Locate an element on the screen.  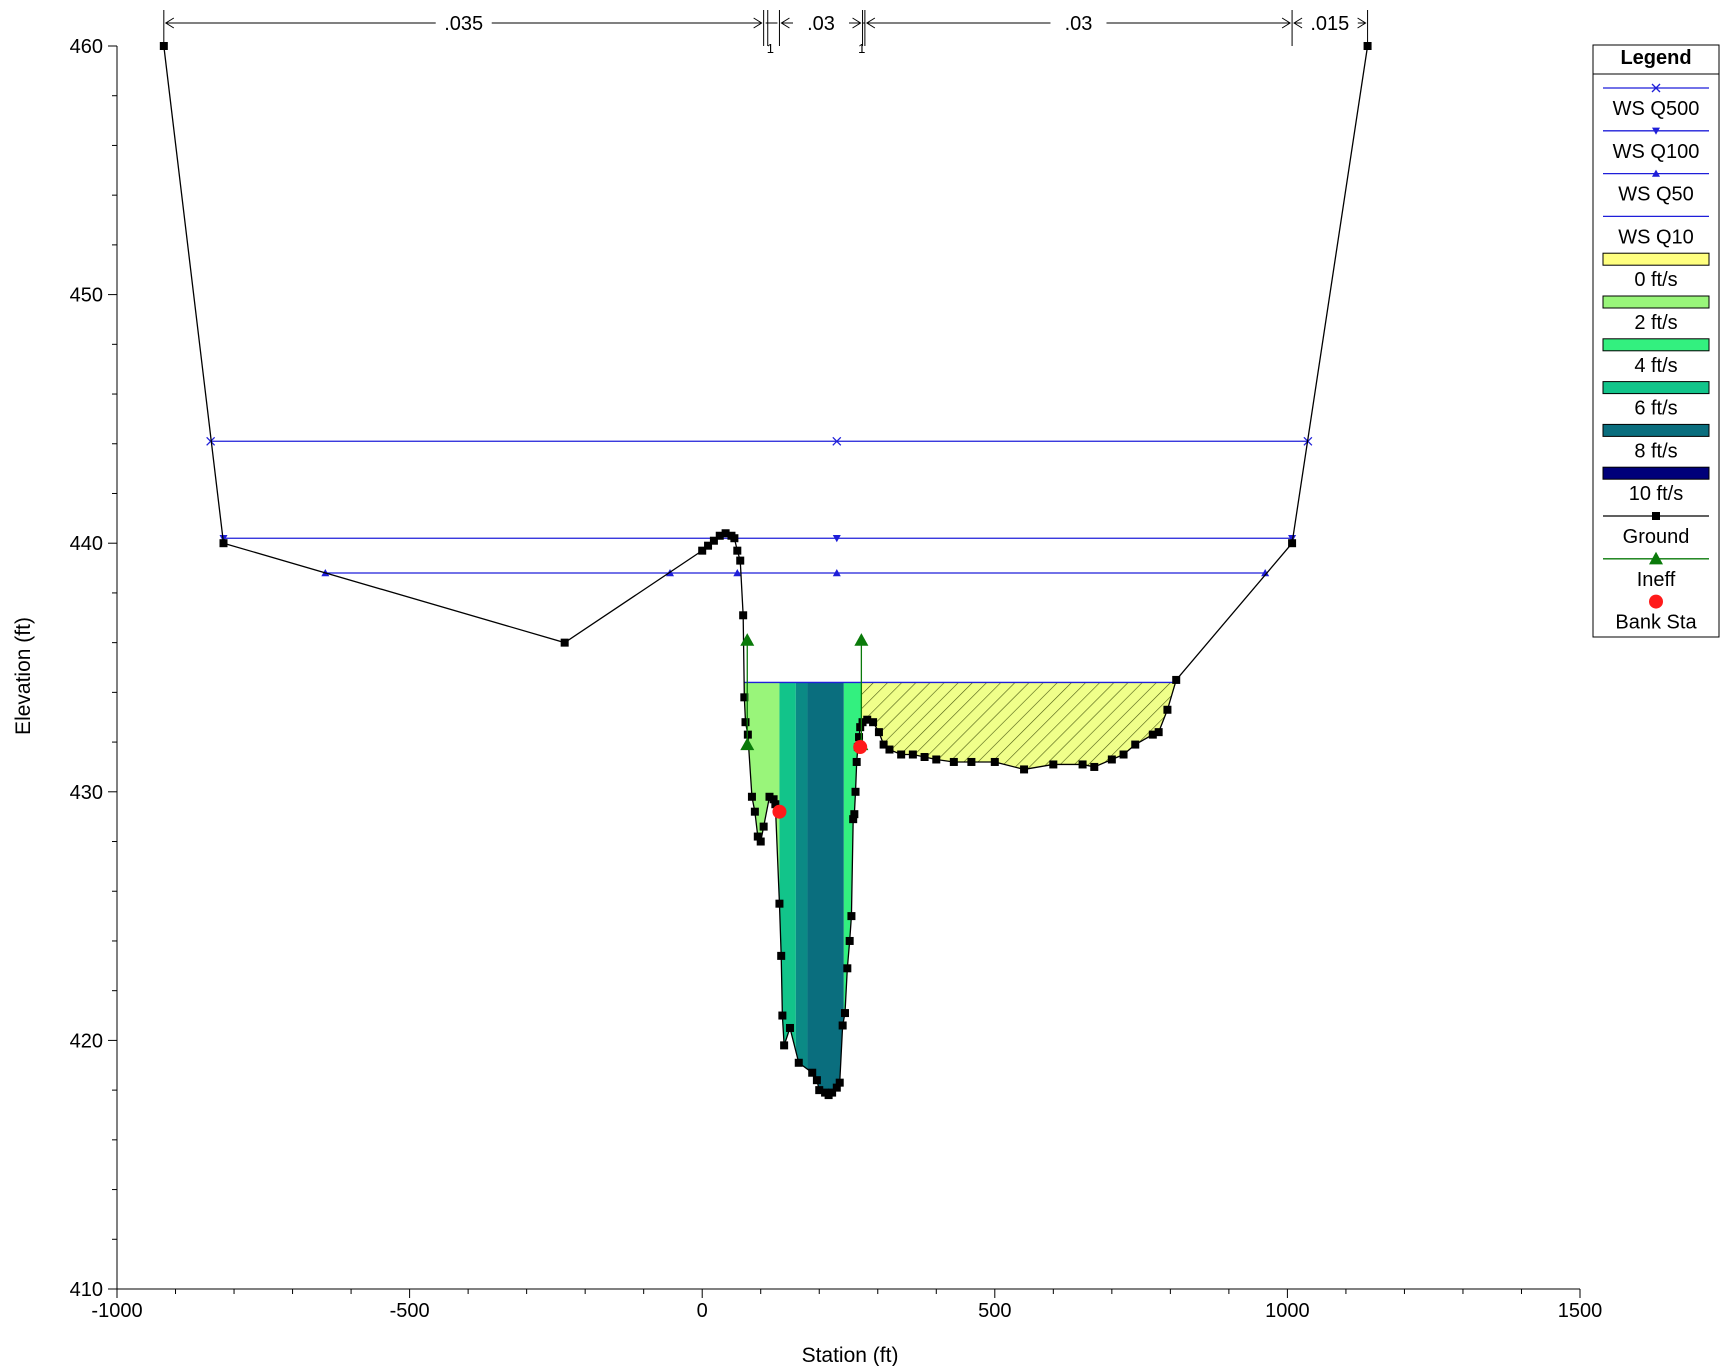
water-surface-ws-q500-marker is located at coordinates (837, 441).